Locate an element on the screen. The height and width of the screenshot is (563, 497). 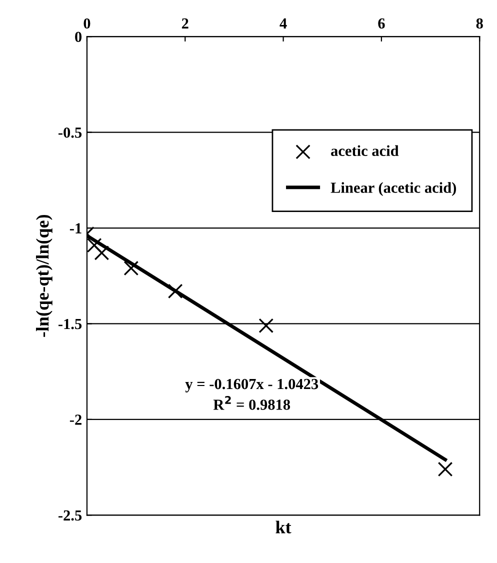
x-axis-title: kt is located at coordinates (284, 527).